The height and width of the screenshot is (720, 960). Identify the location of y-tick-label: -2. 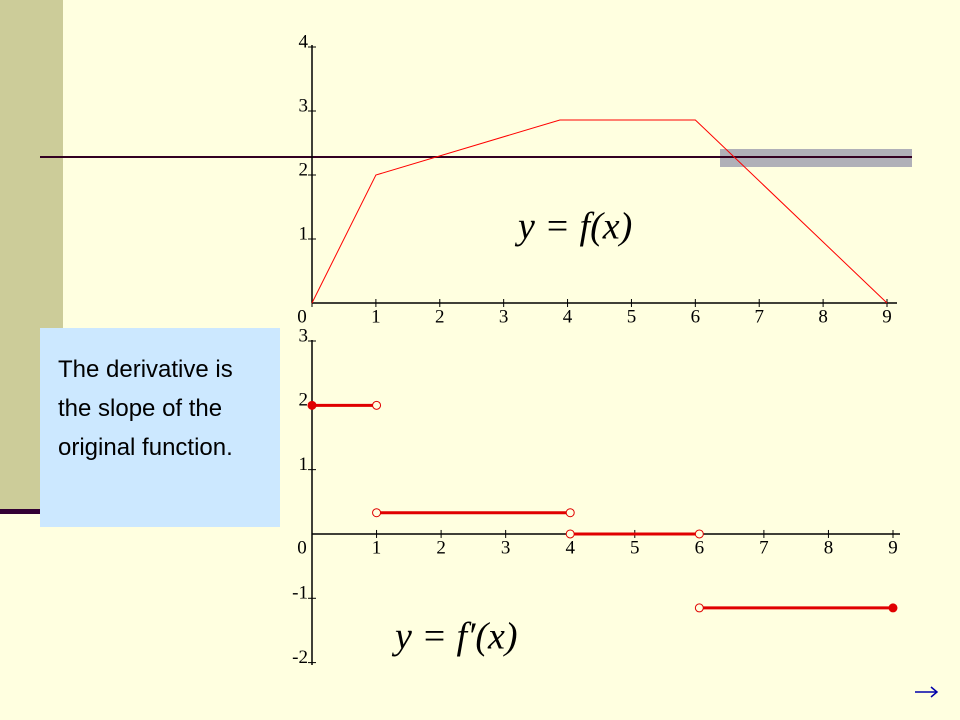
(300, 657).